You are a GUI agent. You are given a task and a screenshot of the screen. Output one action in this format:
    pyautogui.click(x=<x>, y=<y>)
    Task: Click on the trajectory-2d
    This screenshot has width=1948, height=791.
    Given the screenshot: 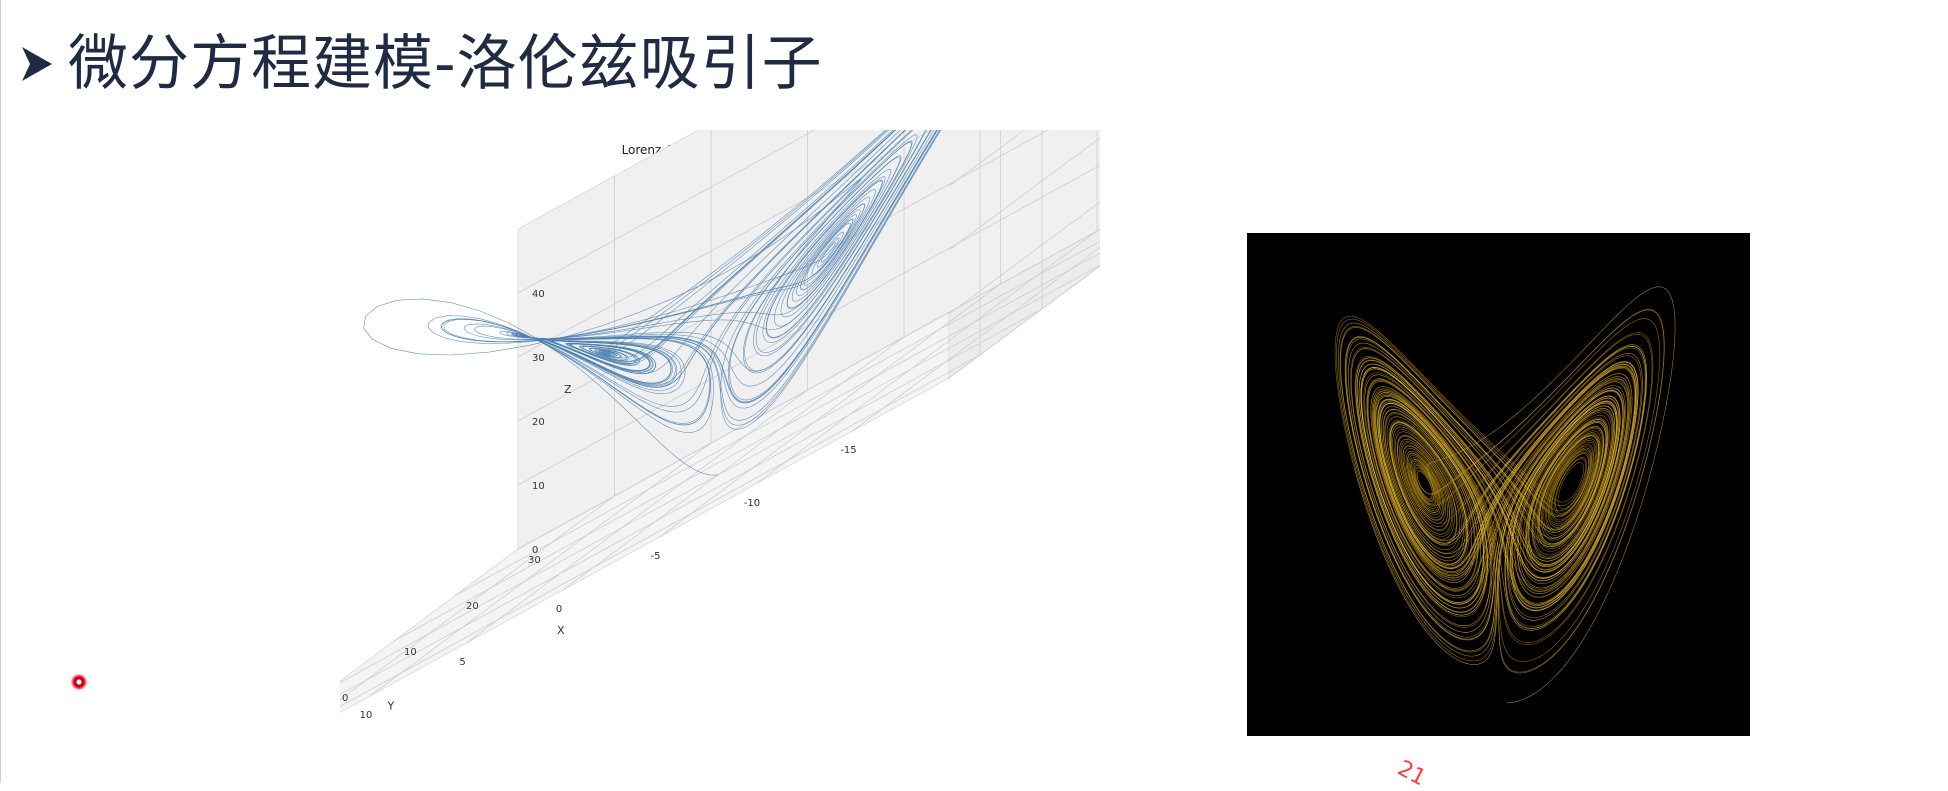 What is the action you would take?
    pyautogui.click(x=1505, y=495)
    